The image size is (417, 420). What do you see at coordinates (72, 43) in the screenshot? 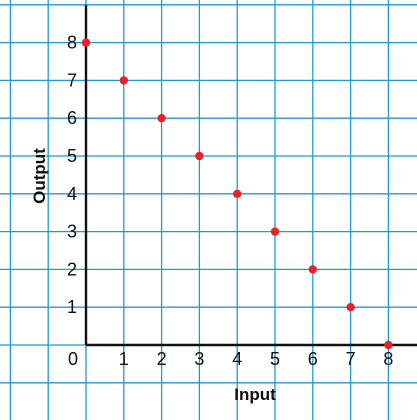
I see `y-tick-label: 8` at bounding box center [72, 43].